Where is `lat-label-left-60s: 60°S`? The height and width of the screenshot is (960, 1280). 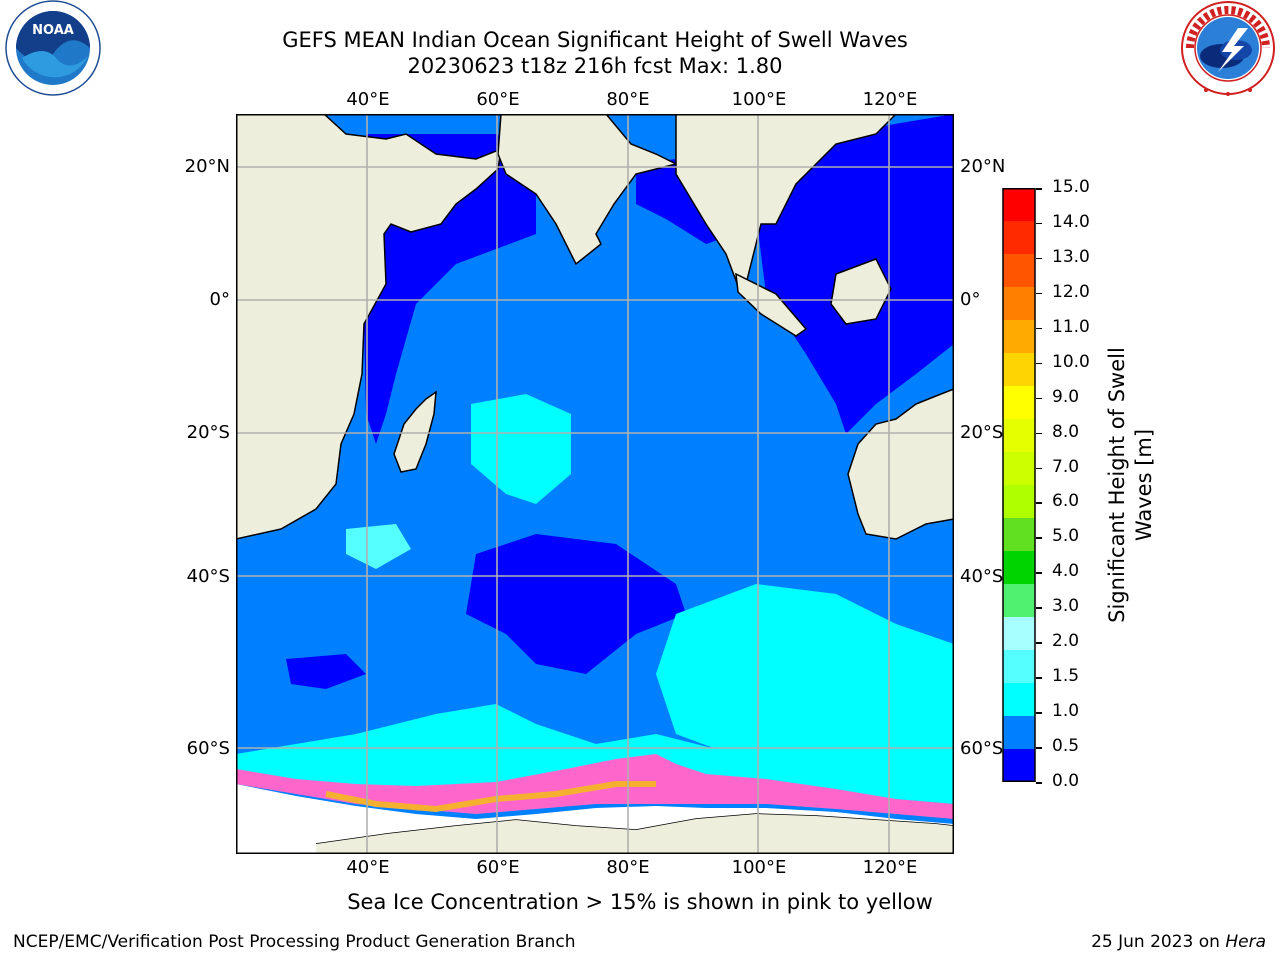
lat-label-left-60s: 60°S is located at coordinates (208, 748).